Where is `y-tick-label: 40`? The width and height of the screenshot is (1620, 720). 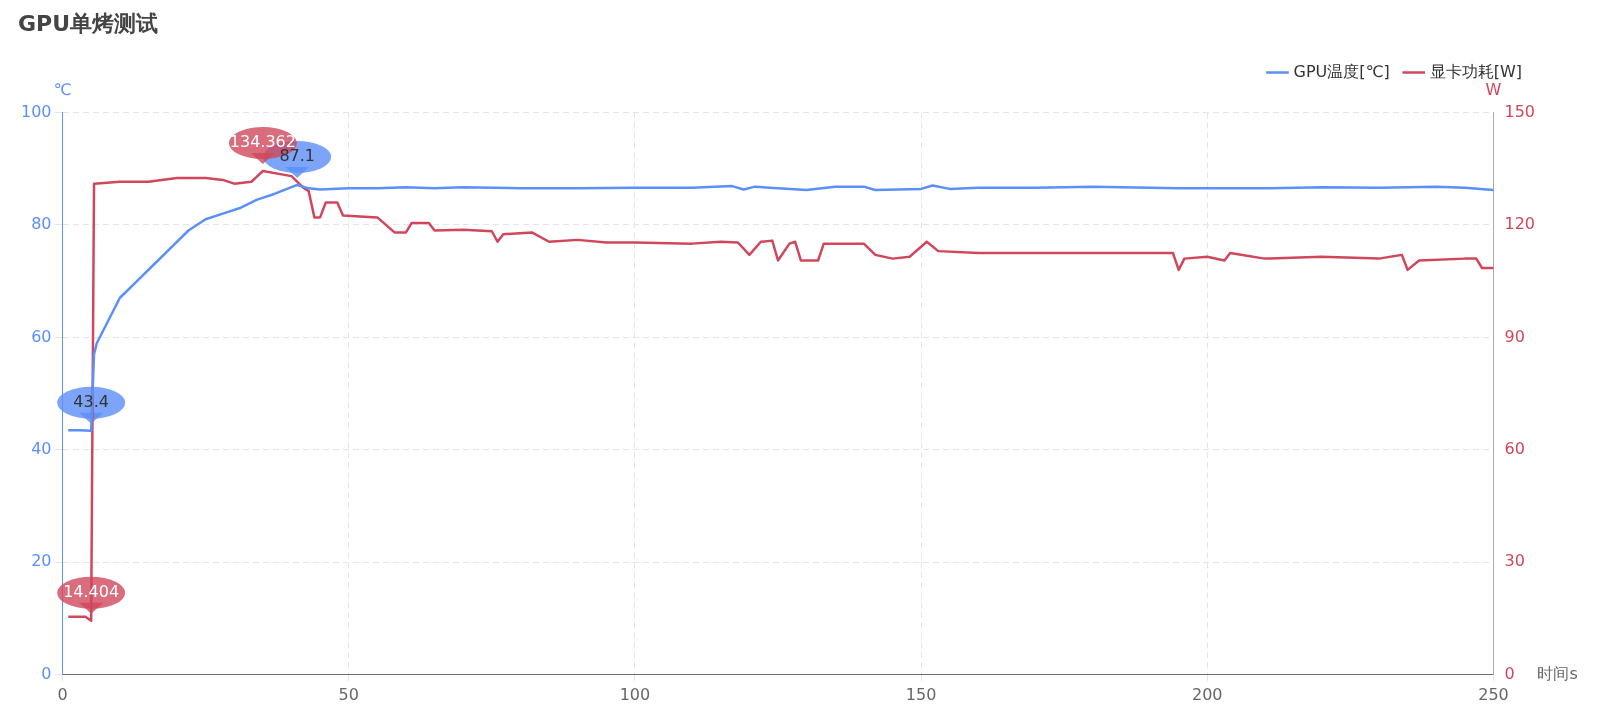
y-tick-label: 40 is located at coordinates (41, 448).